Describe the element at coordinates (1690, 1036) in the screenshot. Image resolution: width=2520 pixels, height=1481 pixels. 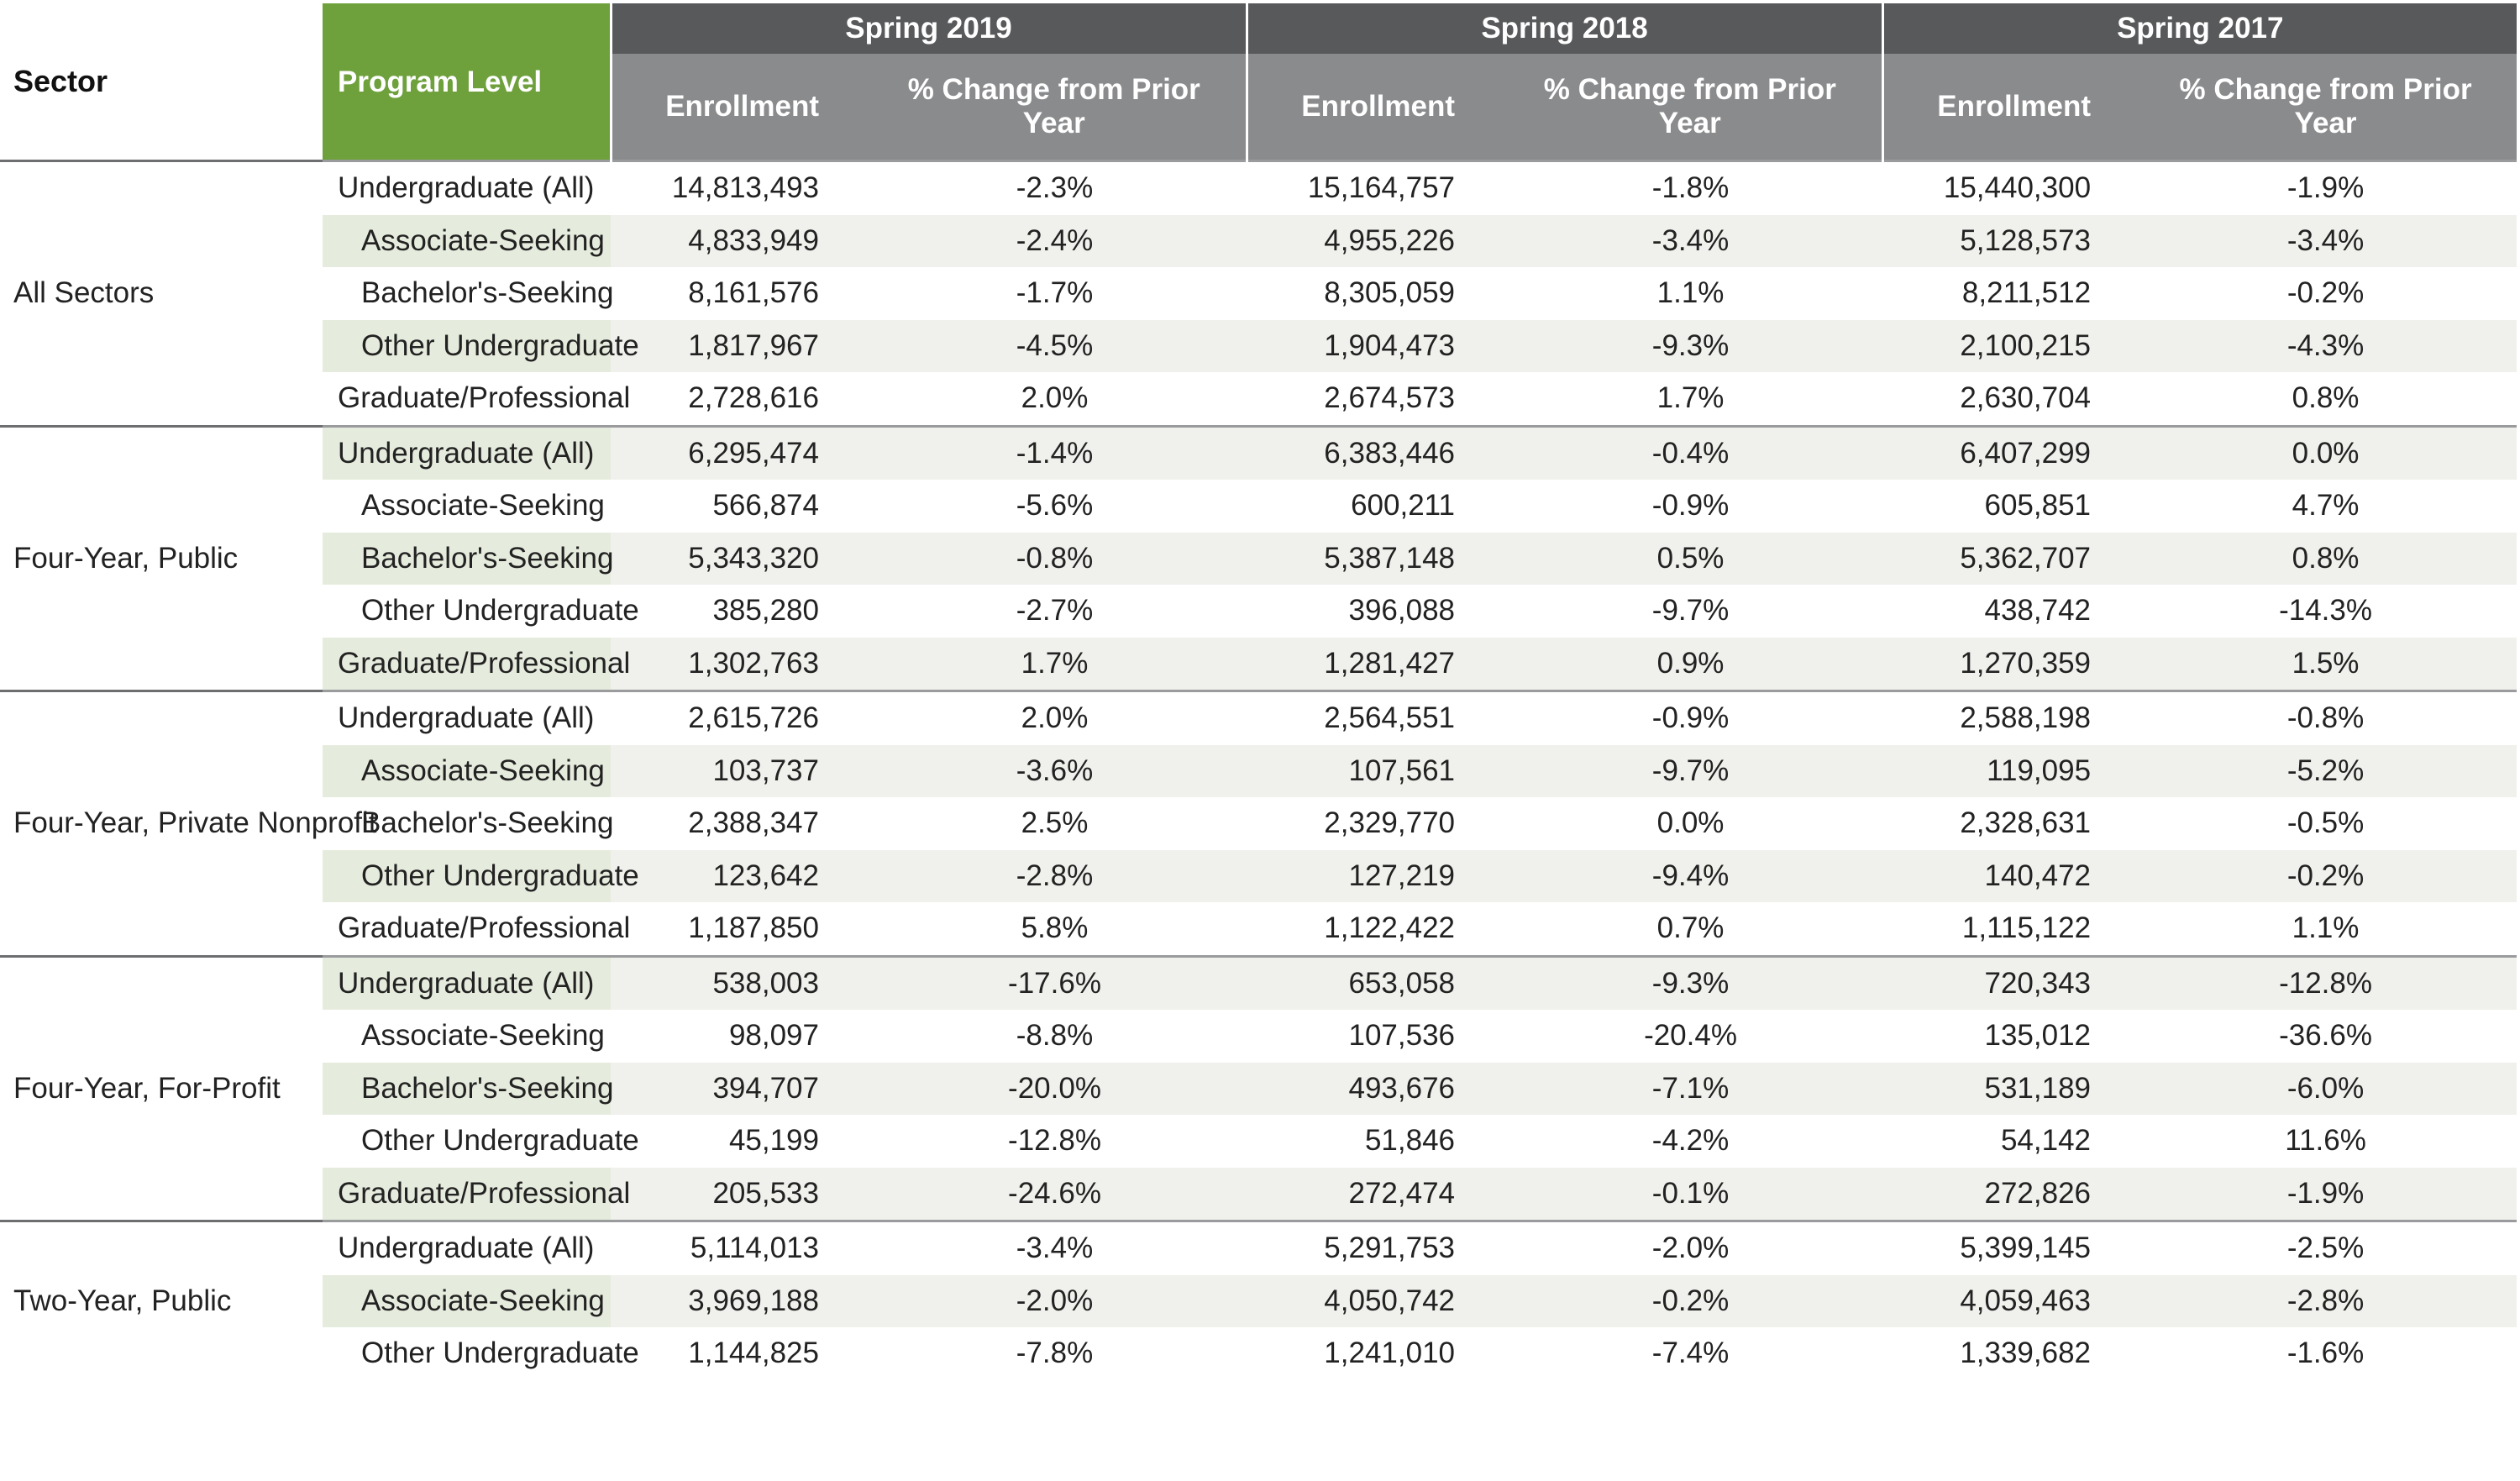
I see `pct-change-cell: -20.4%` at that location.